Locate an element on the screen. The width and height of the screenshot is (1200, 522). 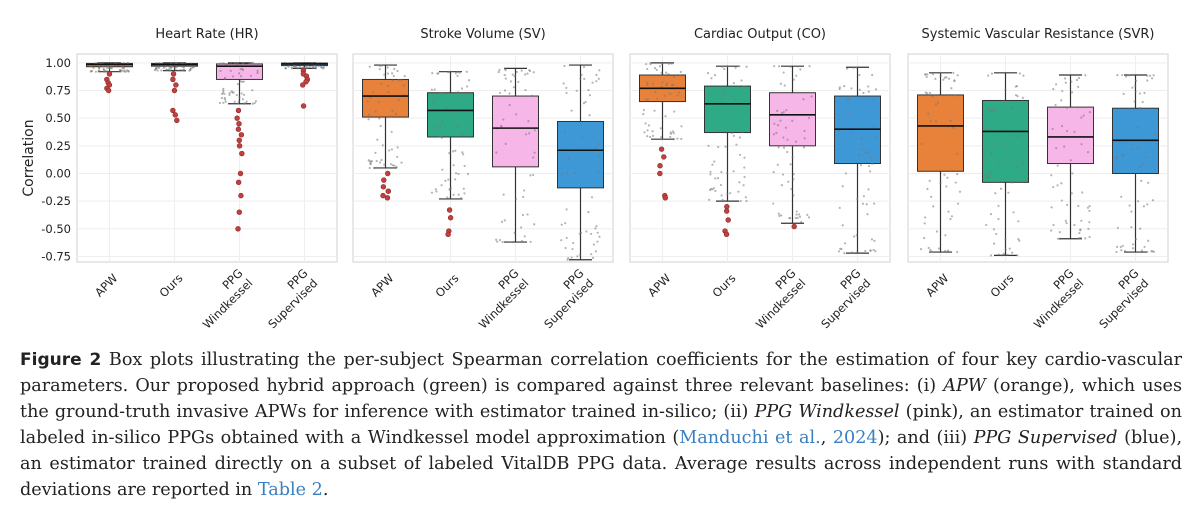
x-tick-label-line: Ours is located at coordinates (723, 285).